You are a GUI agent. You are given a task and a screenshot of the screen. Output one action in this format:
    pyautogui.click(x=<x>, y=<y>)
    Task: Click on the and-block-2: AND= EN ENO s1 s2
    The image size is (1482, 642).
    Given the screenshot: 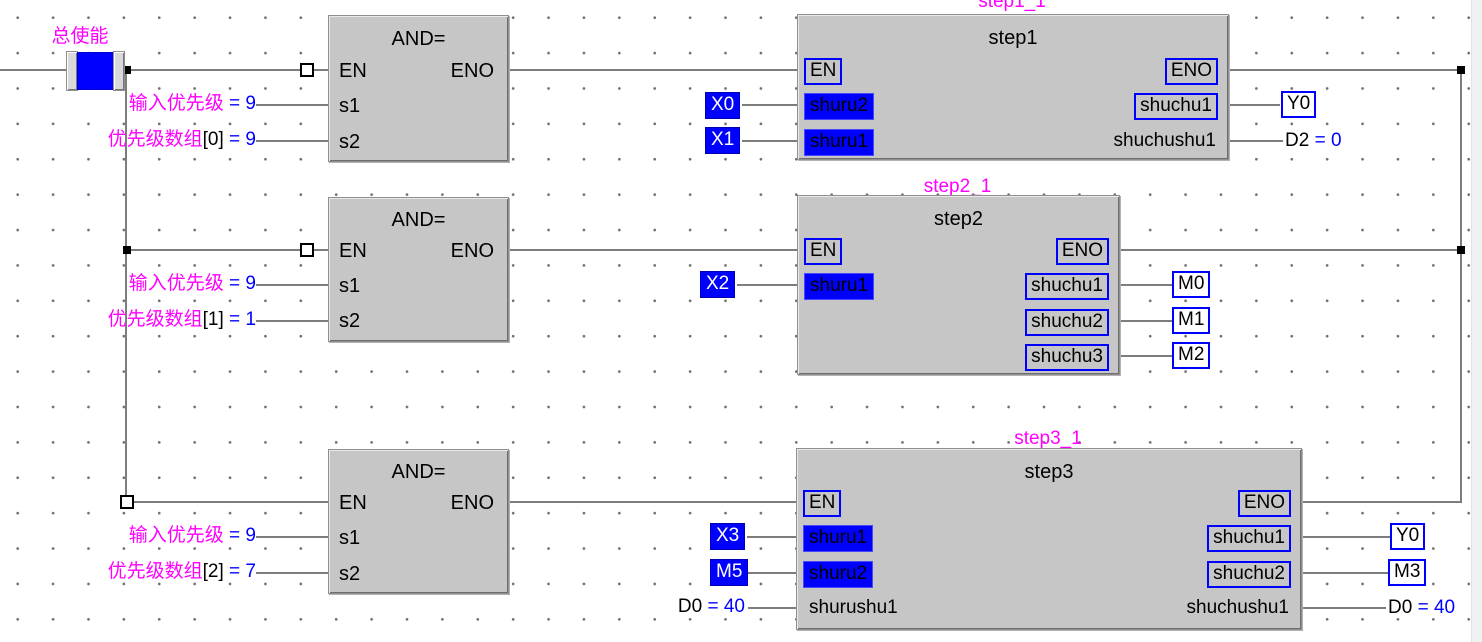 What is the action you would take?
    pyautogui.click(x=418, y=269)
    